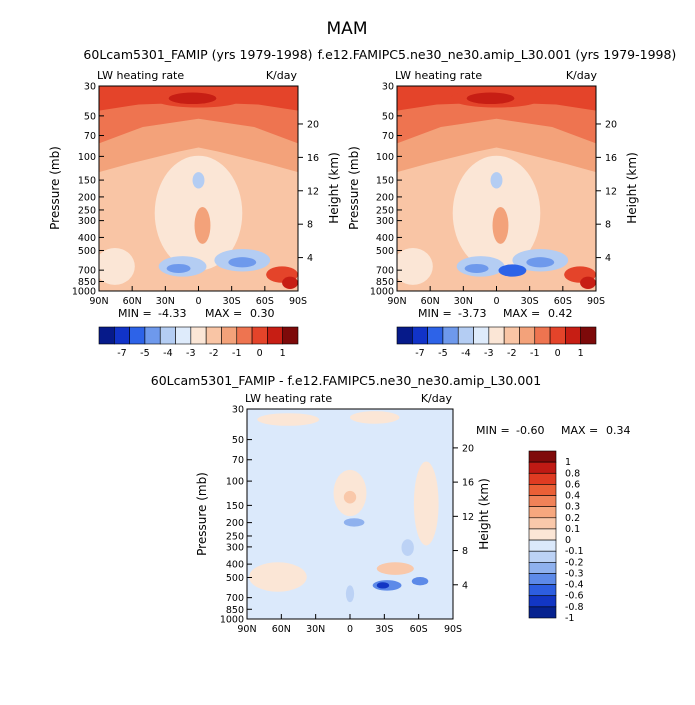 This screenshot has width=695, height=705. I want to click on panel-a-title: 60Lcam5301_FAMIP (yrs 1979-1998), so click(197, 54).